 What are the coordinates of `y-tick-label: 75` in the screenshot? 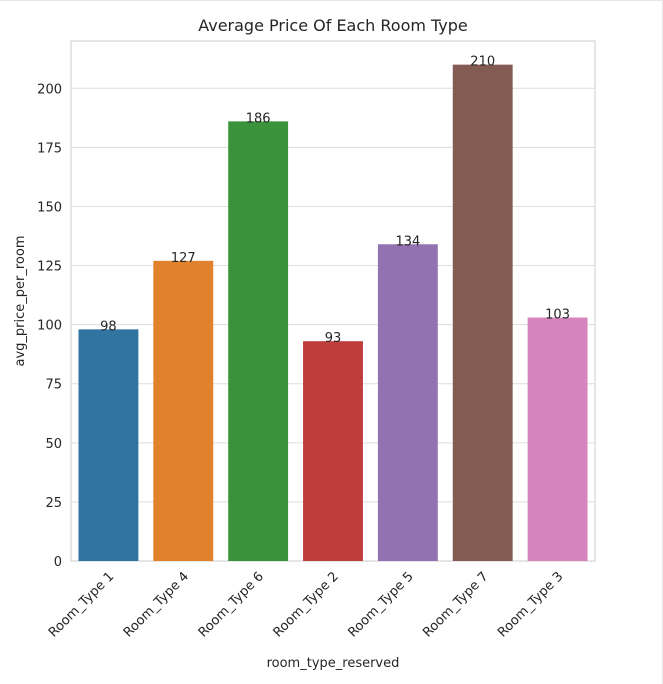 It's located at (53, 385).